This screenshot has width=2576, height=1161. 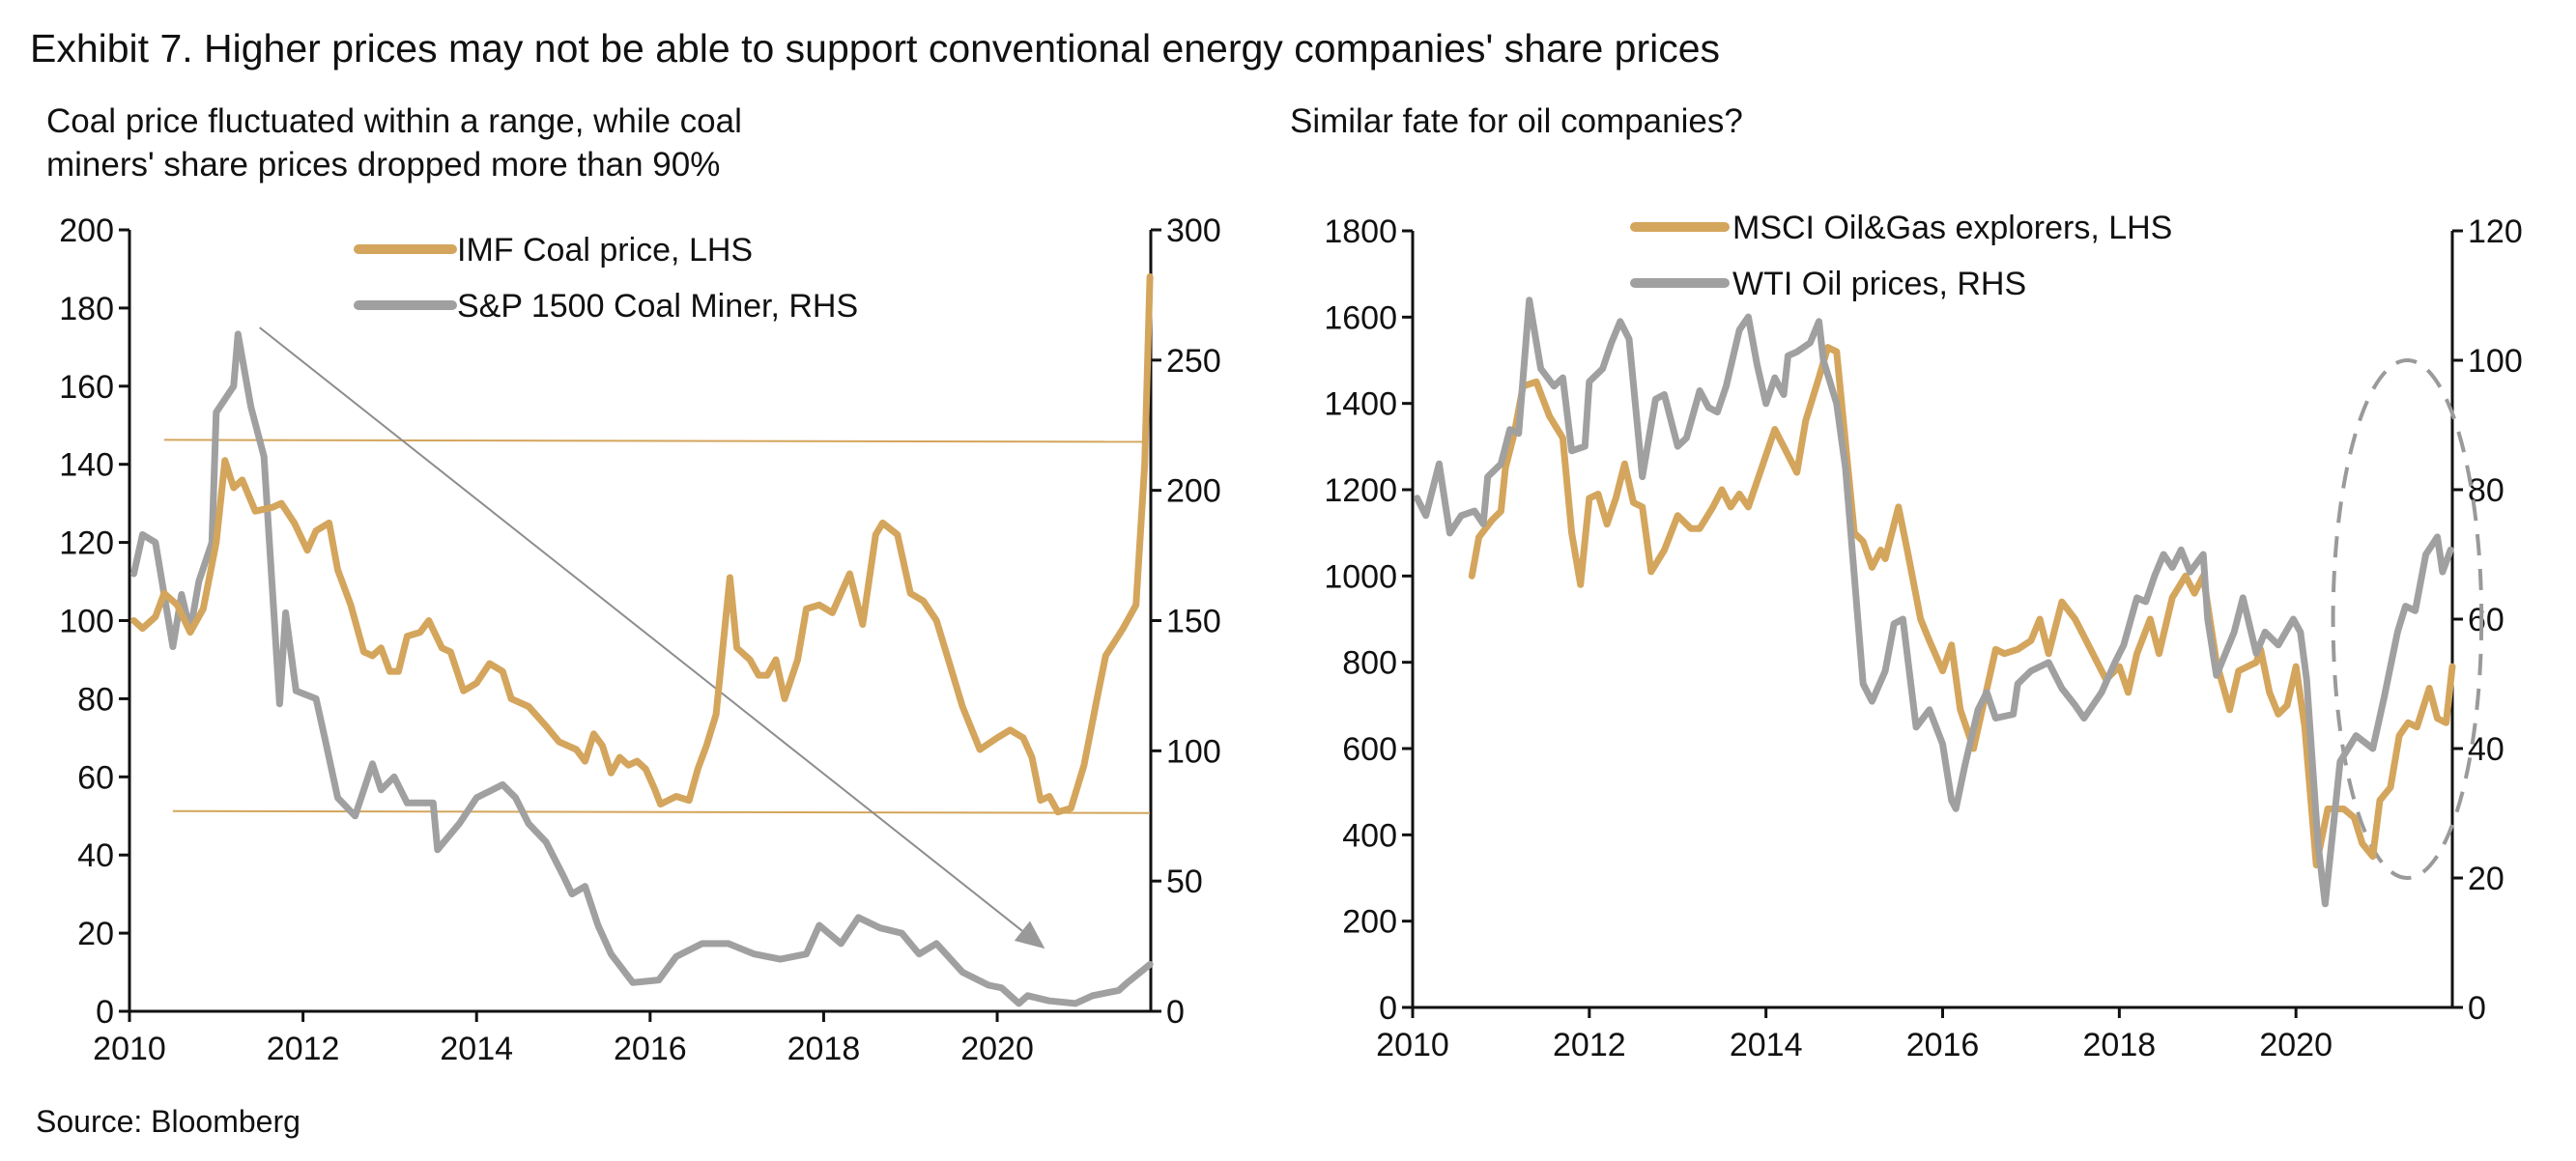 I want to click on y-tick-label-left: 80, so click(x=96, y=699).